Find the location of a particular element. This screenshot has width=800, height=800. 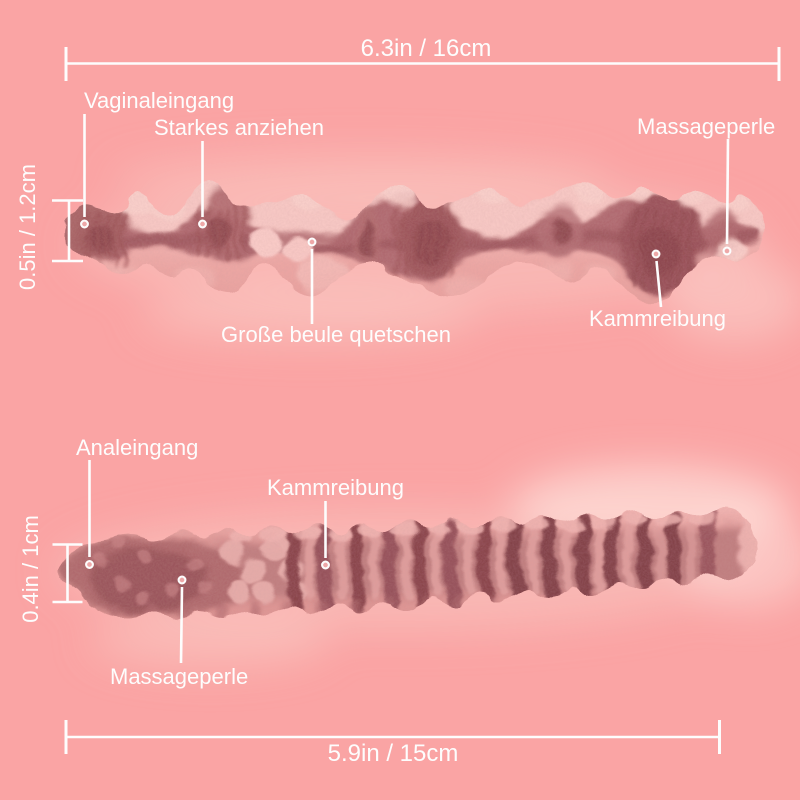

svg-text: 0.4in / 1cm is located at coordinates (30, 569).